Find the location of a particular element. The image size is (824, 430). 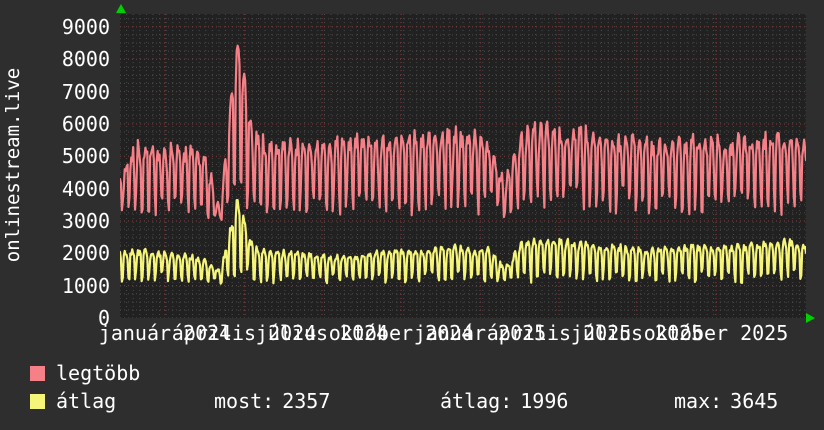

x-axis-arrow-icon is located at coordinates (810, 318).